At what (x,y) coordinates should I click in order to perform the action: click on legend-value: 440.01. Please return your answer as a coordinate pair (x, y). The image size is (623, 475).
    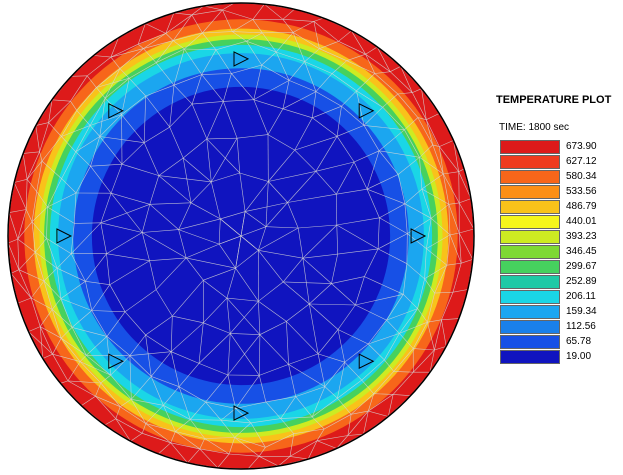
    Looking at the image, I should click on (581, 221).